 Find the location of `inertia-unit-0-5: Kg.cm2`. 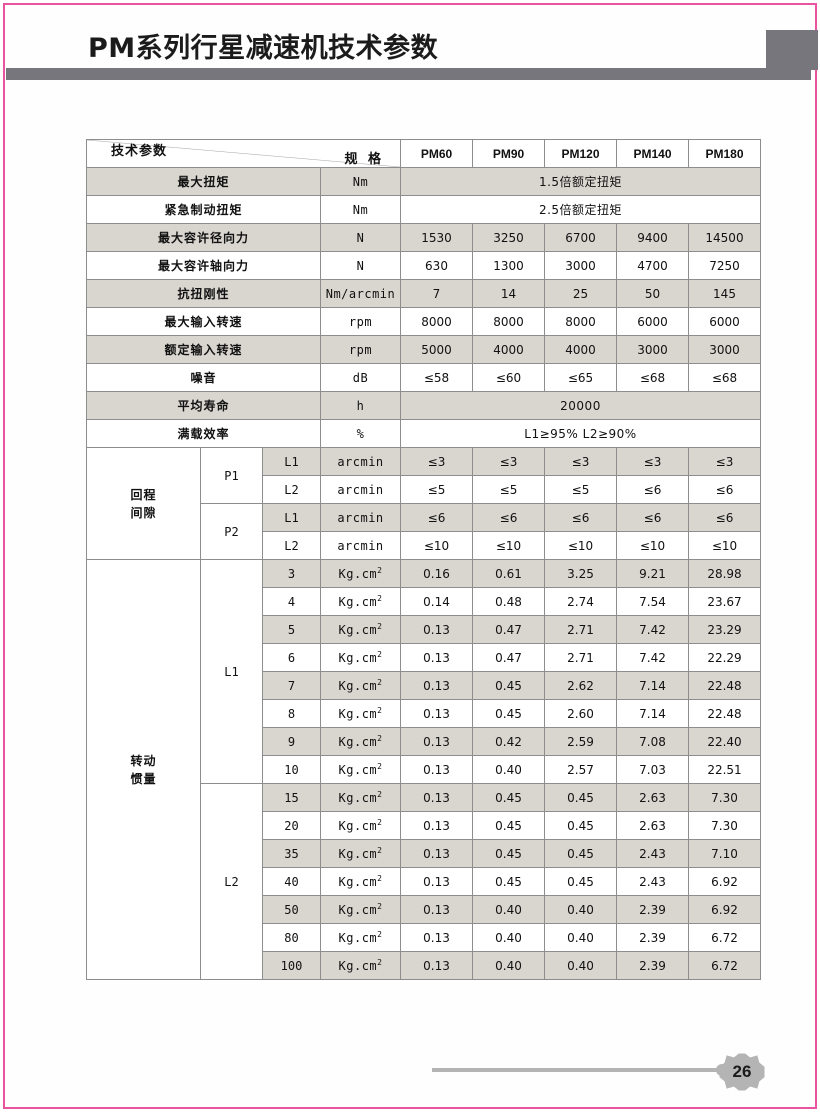

inertia-unit-0-5: Kg.cm2 is located at coordinates (360, 713).